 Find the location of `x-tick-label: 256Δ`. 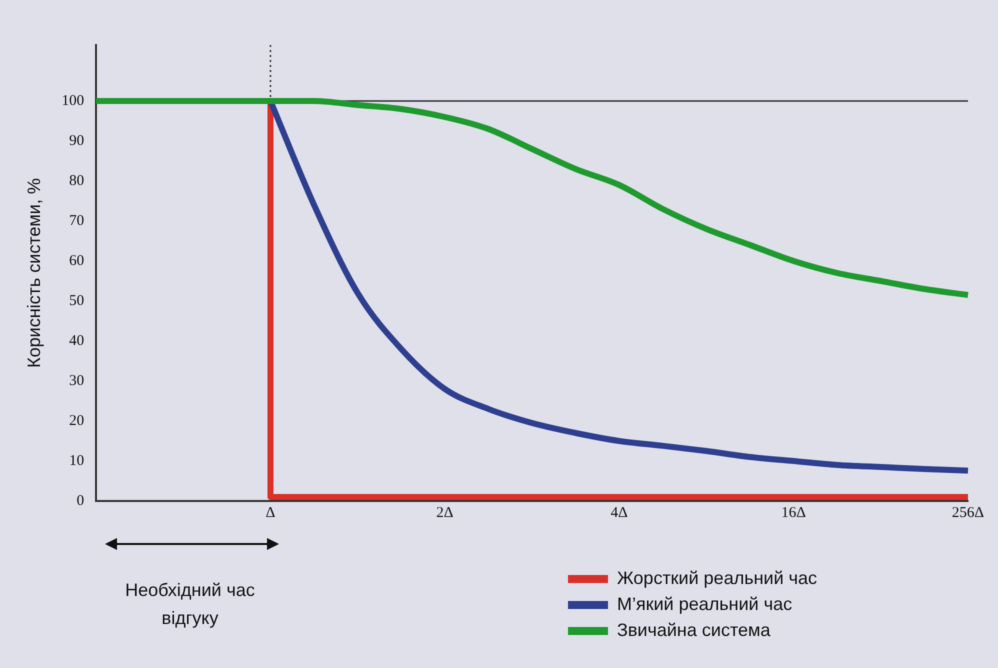

x-tick-label: 256Δ is located at coordinates (968, 512).